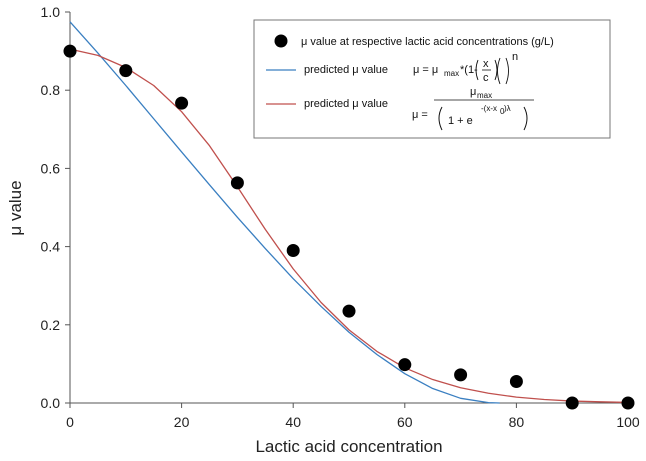 The width and height of the screenshot is (646, 461). I want to click on eq-power-exponent: n, so click(515, 57).